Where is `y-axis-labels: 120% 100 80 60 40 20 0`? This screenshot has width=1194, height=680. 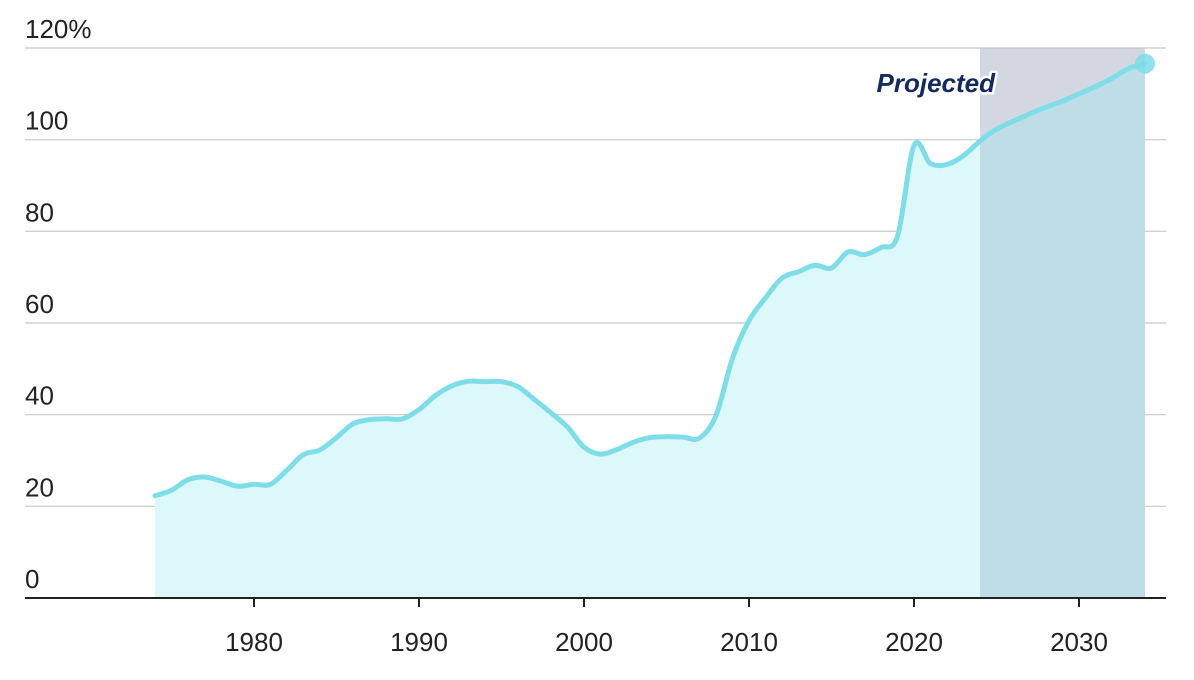 y-axis-labels: 120% 100 80 60 40 20 0 is located at coordinates (58, 304).